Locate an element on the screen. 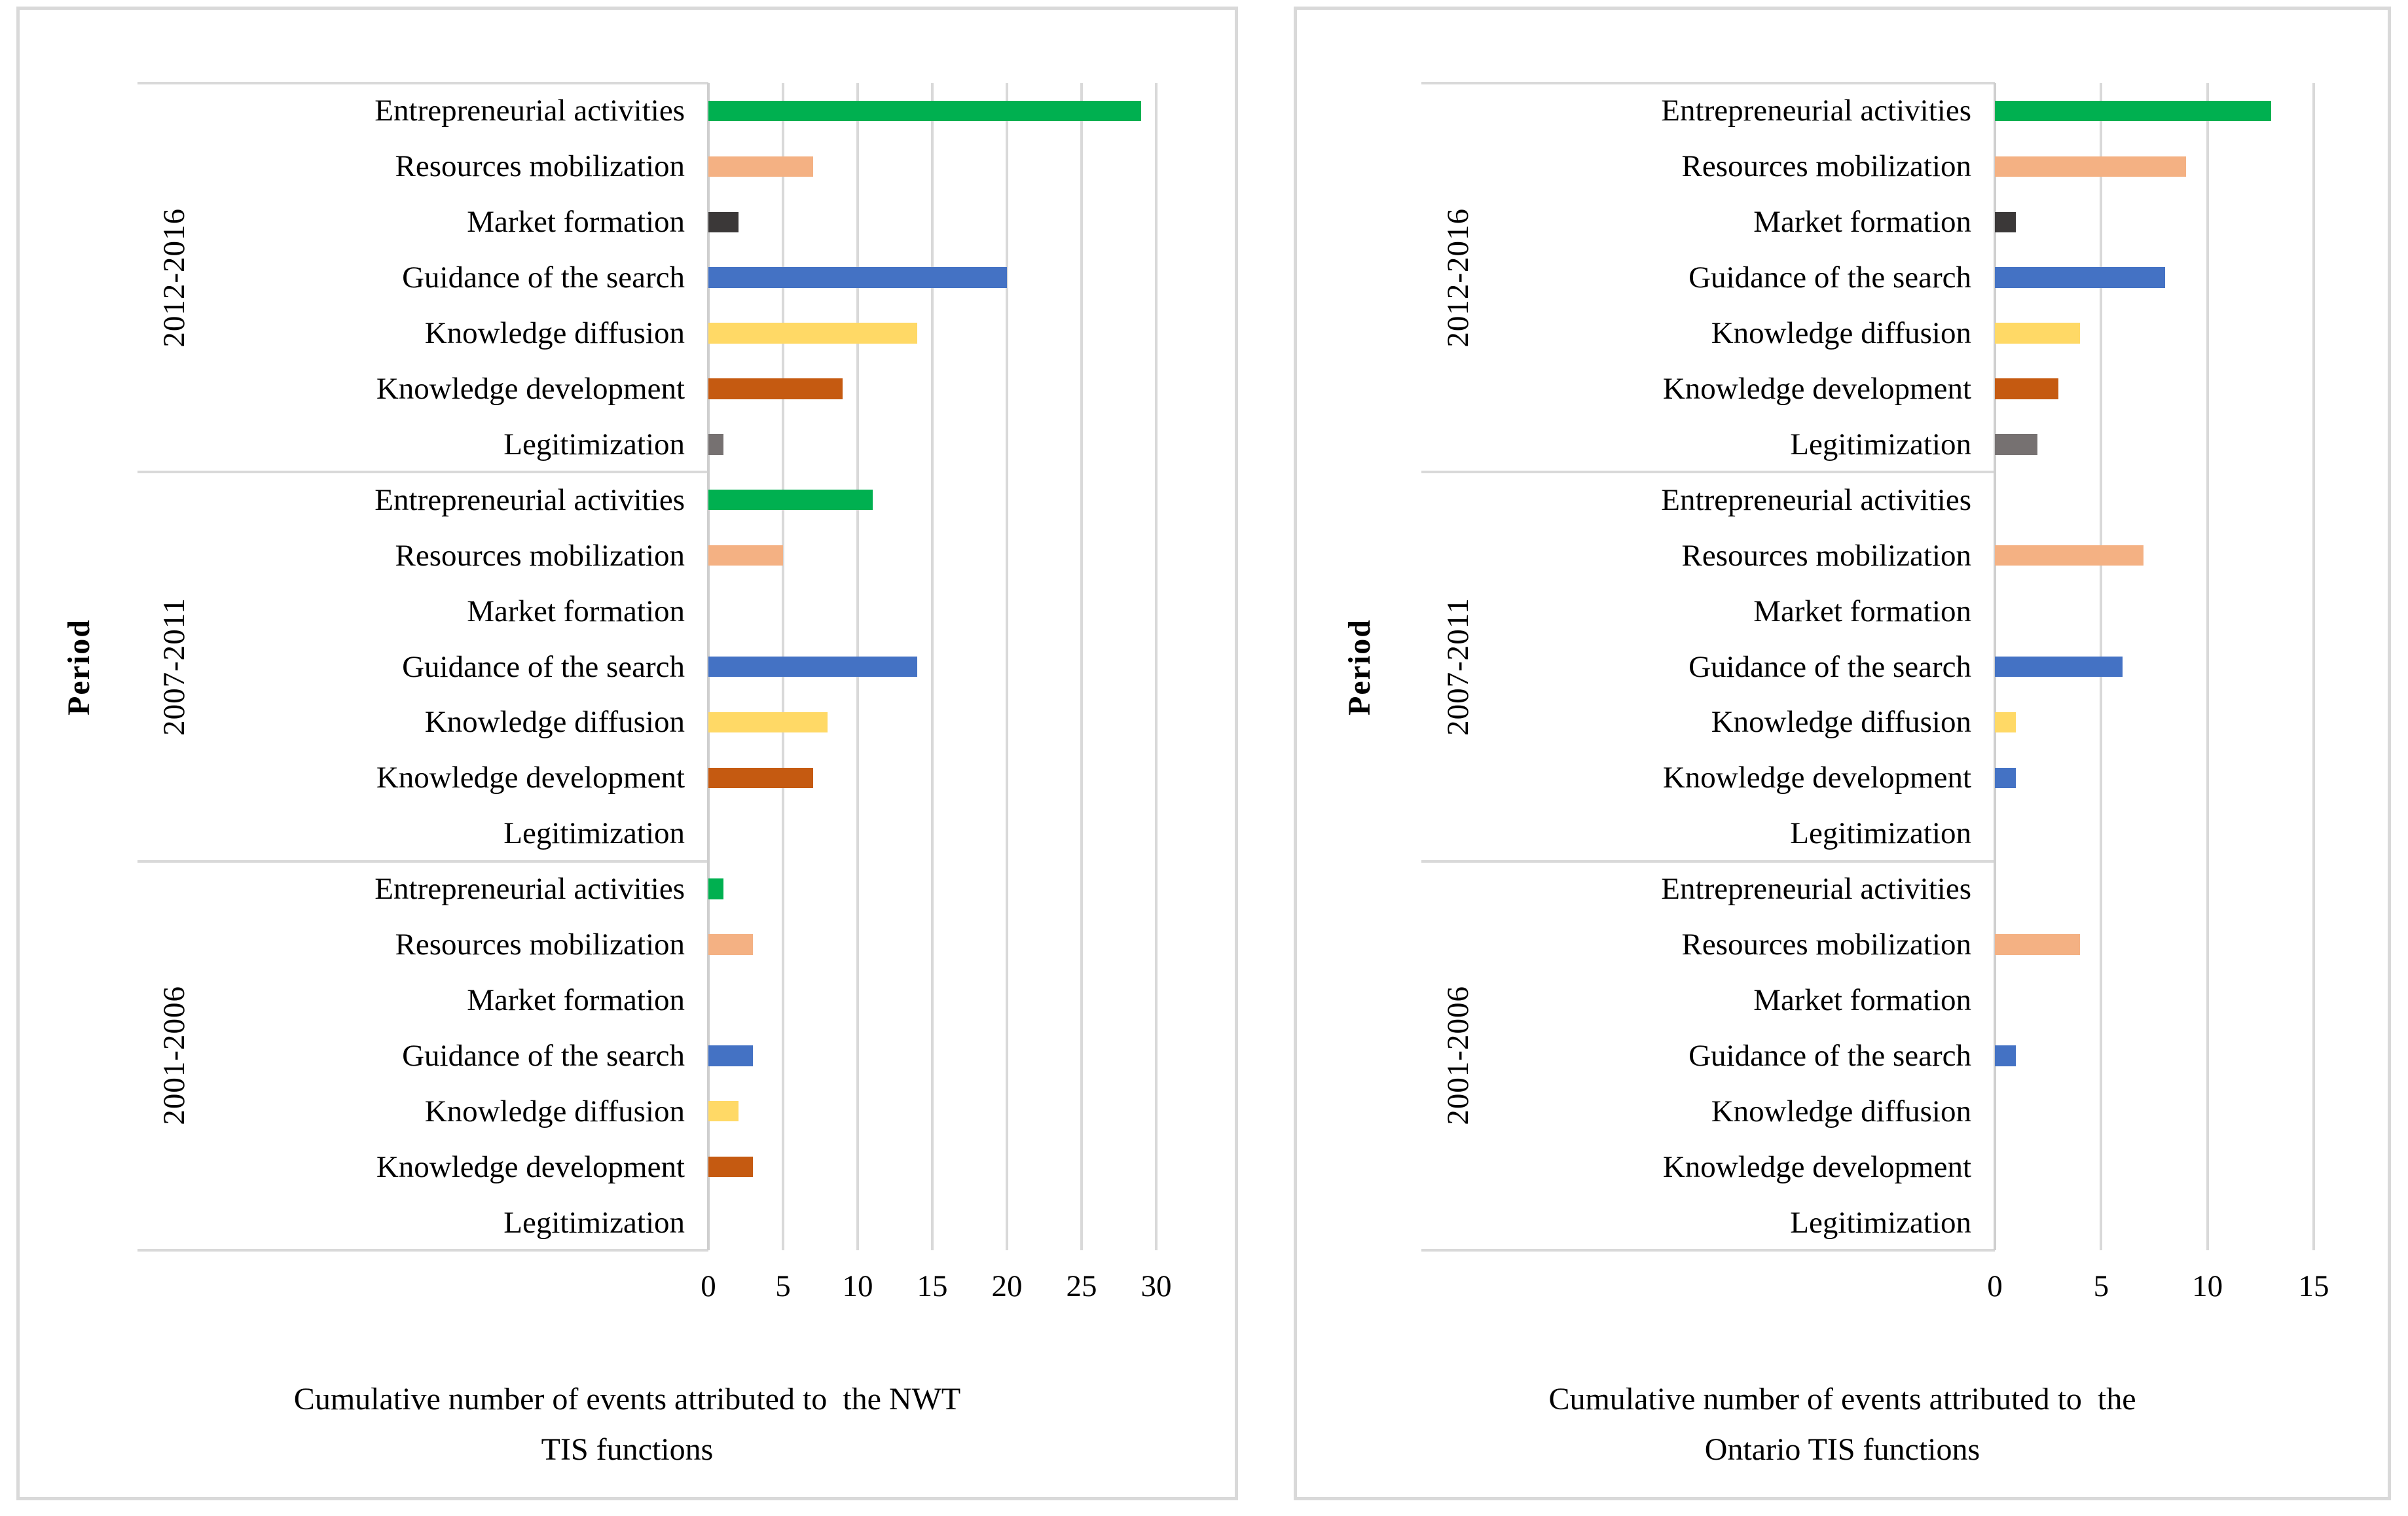  group-separator-line is located at coordinates (422, 1250).